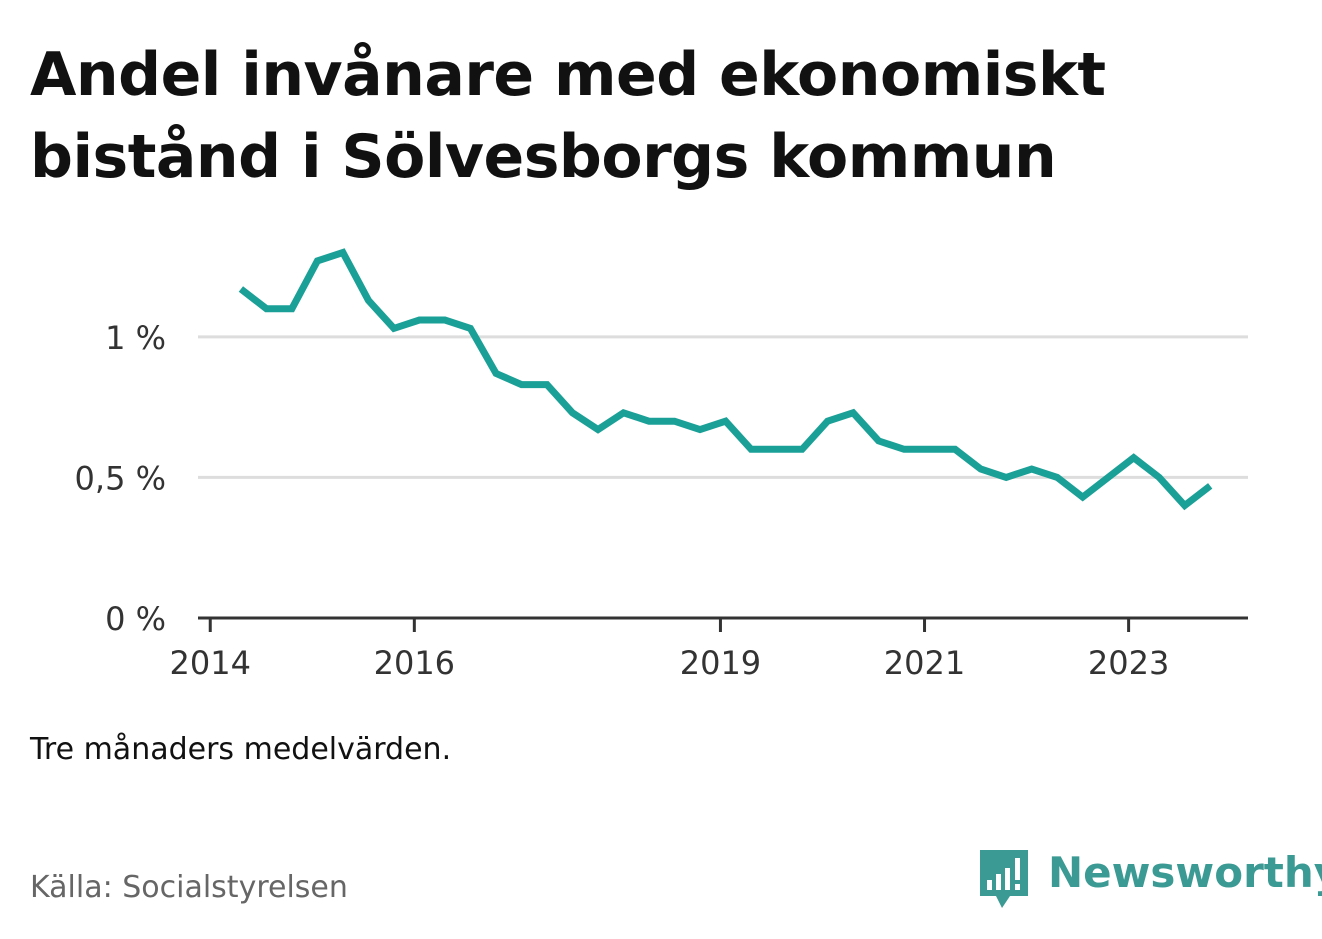  Describe the element at coordinates (189, 887) in the screenshot. I see `source-text: Källa: Socialstyrelsen` at that location.